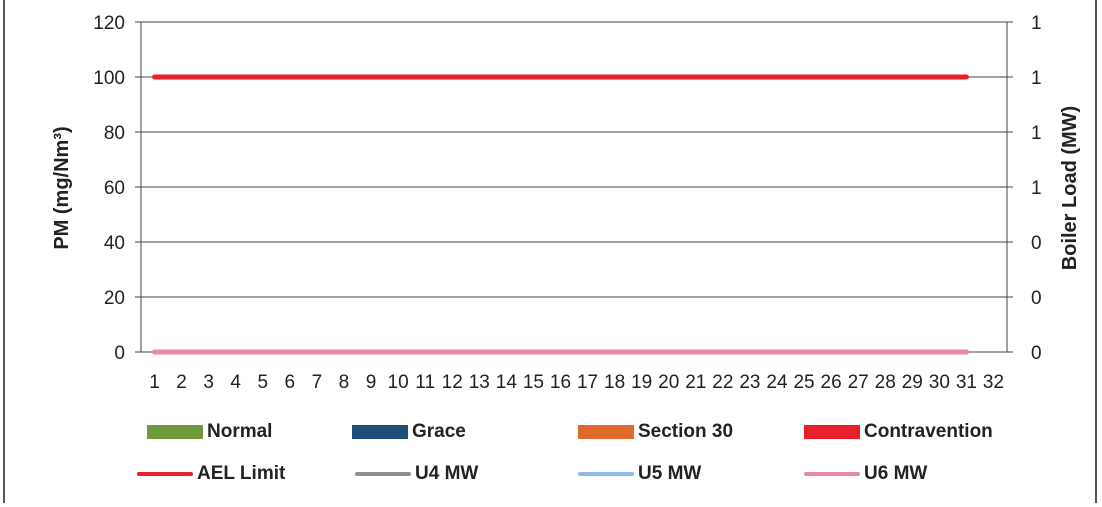 This screenshot has height=507, width=1102. I want to click on y-tick-label: 0, so click(119, 353).